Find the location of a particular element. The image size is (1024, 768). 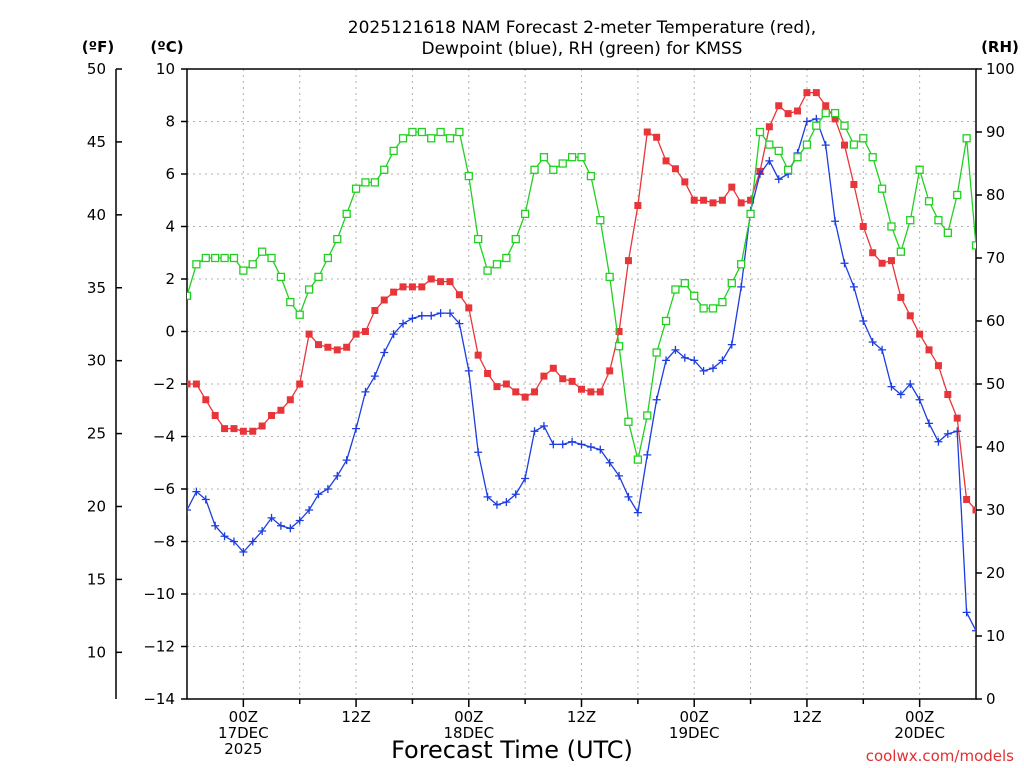

celsius-tick-label: −10 is located at coordinates (159, 594).